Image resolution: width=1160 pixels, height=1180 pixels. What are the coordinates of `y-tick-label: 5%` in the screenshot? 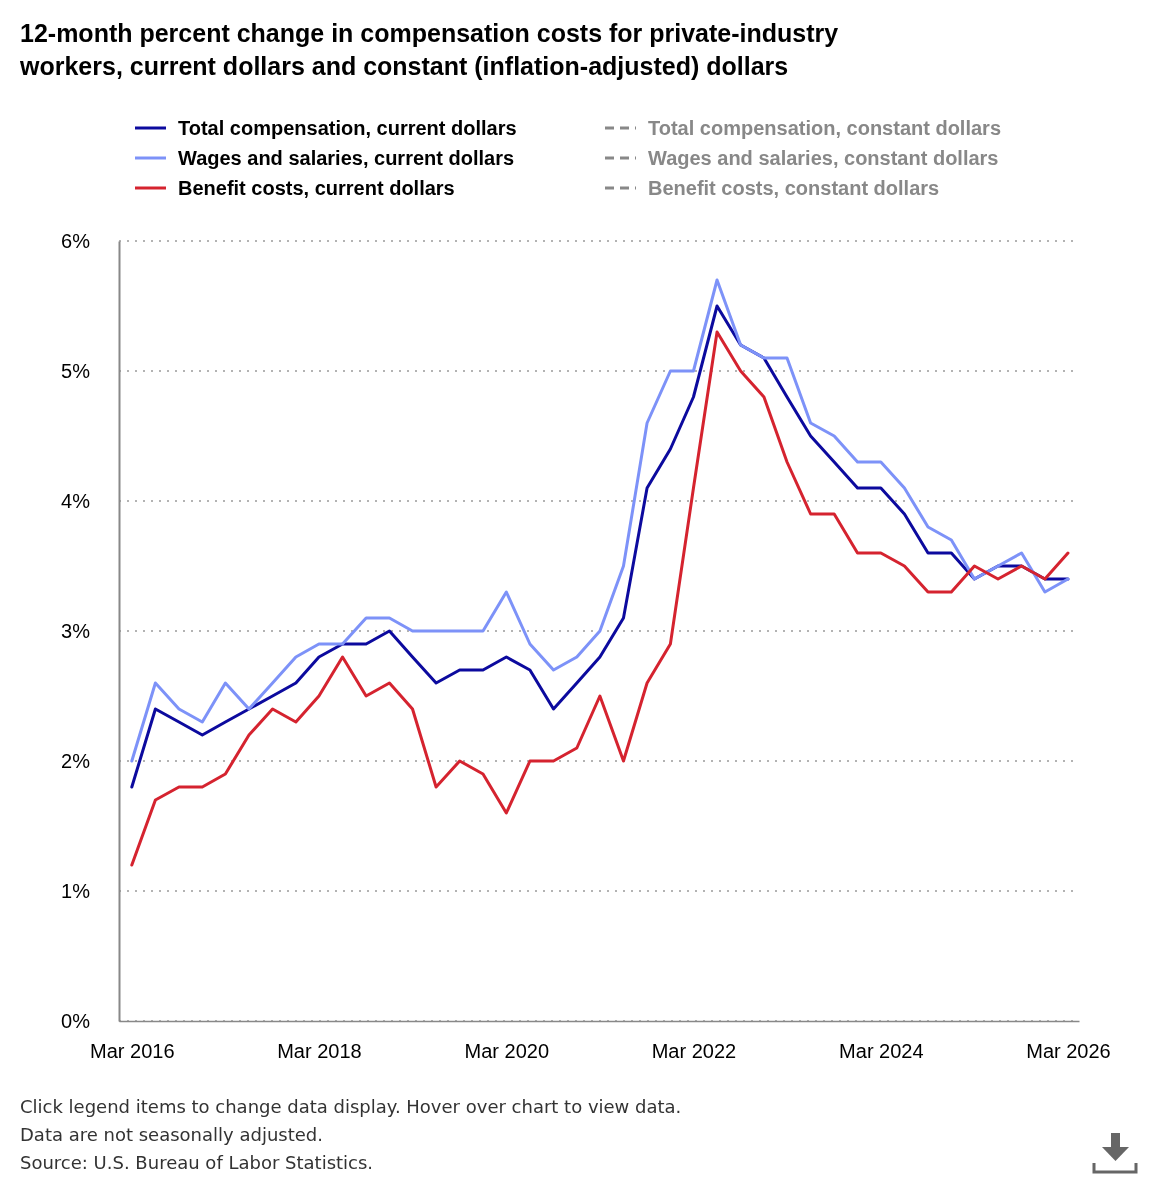 It's located at (76, 370).